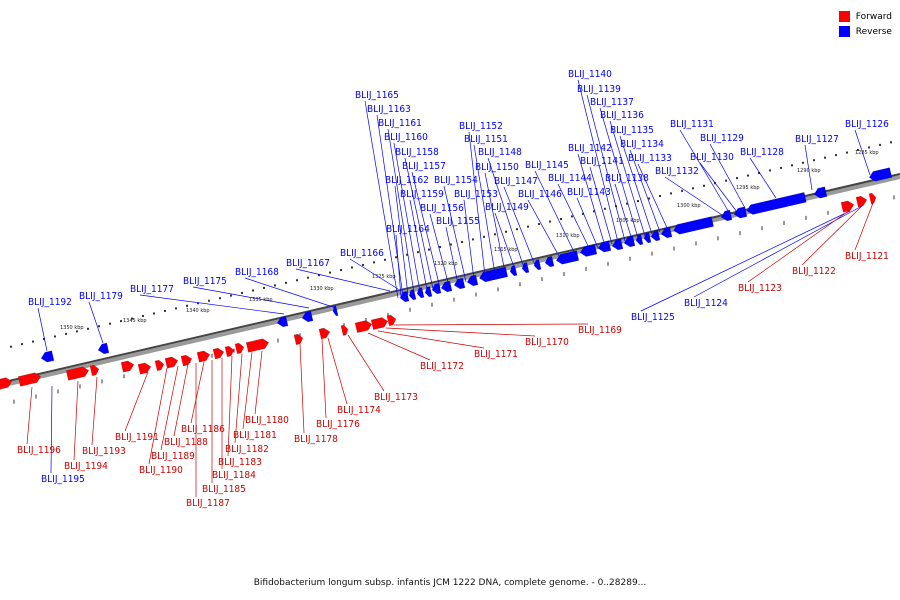 The height and width of the screenshot is (600, 900). I want to click on gene-label-blij_1130: BLIJ_1130, so click(712, 157).